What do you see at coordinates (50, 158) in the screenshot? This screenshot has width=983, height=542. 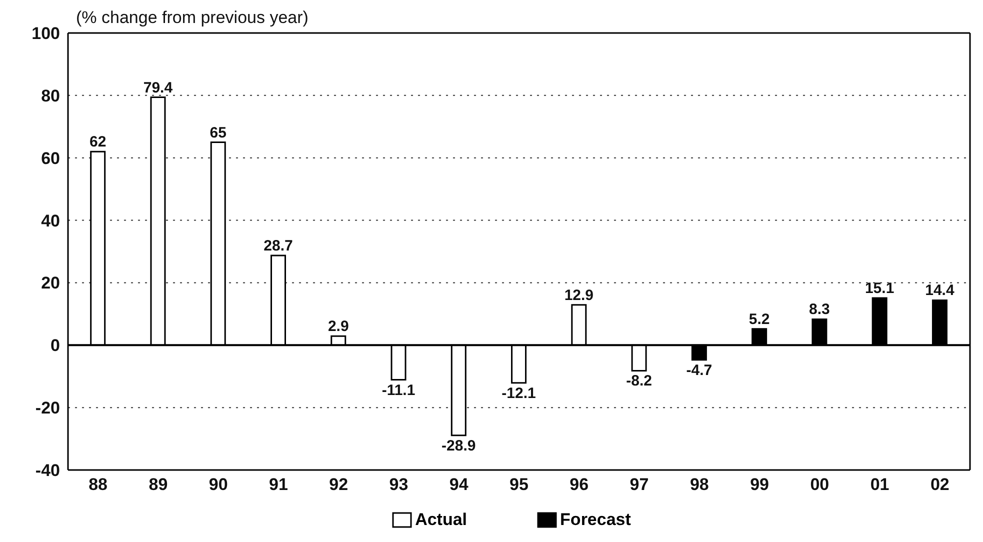 I see `y-tick-label: 60` at bounding box center [50, 158].